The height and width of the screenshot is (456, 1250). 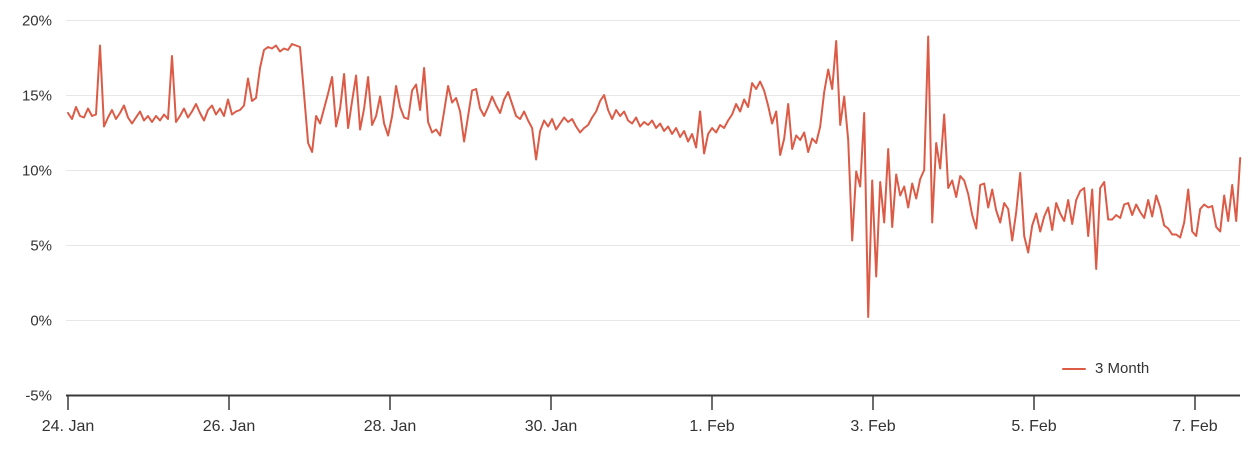 What do you see at coordinates (37, 21) in the screenshot?
I see `y-axis-label: 20%` at bounding box center [37, 21].